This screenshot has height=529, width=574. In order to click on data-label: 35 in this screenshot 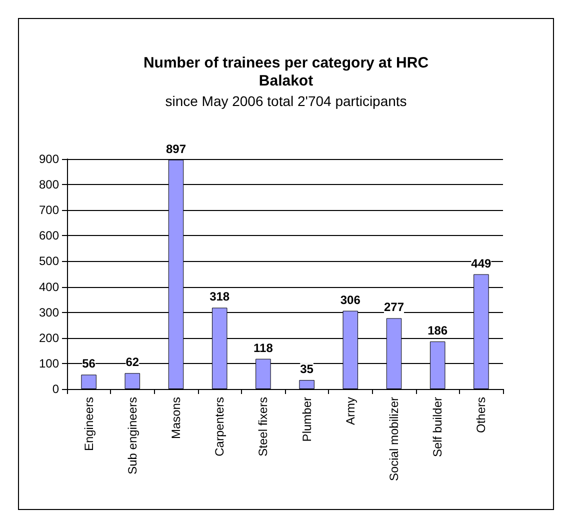, I will do `click(307, 369)`.